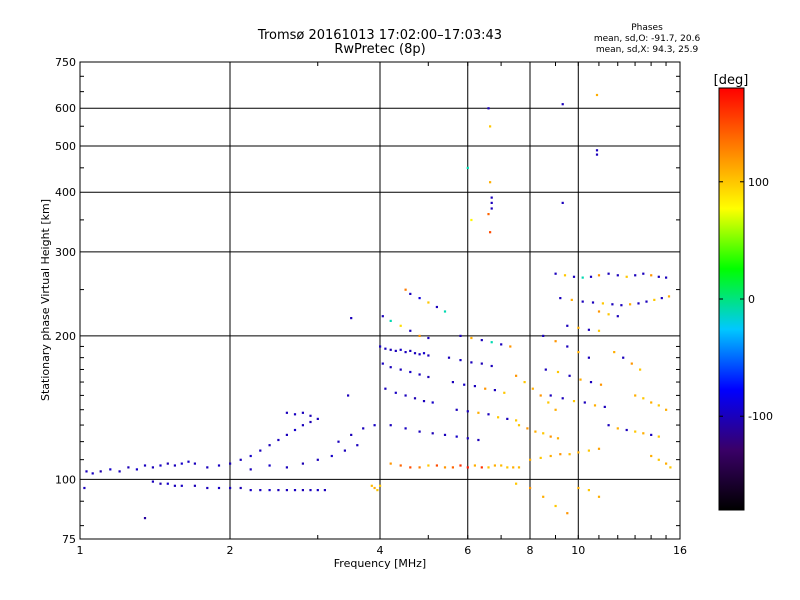  Describe the element at coordinates (647, 39) in the screenshot. I see `phase-stats-o: mean, sd,O: -91.7, 20.6` at that location.